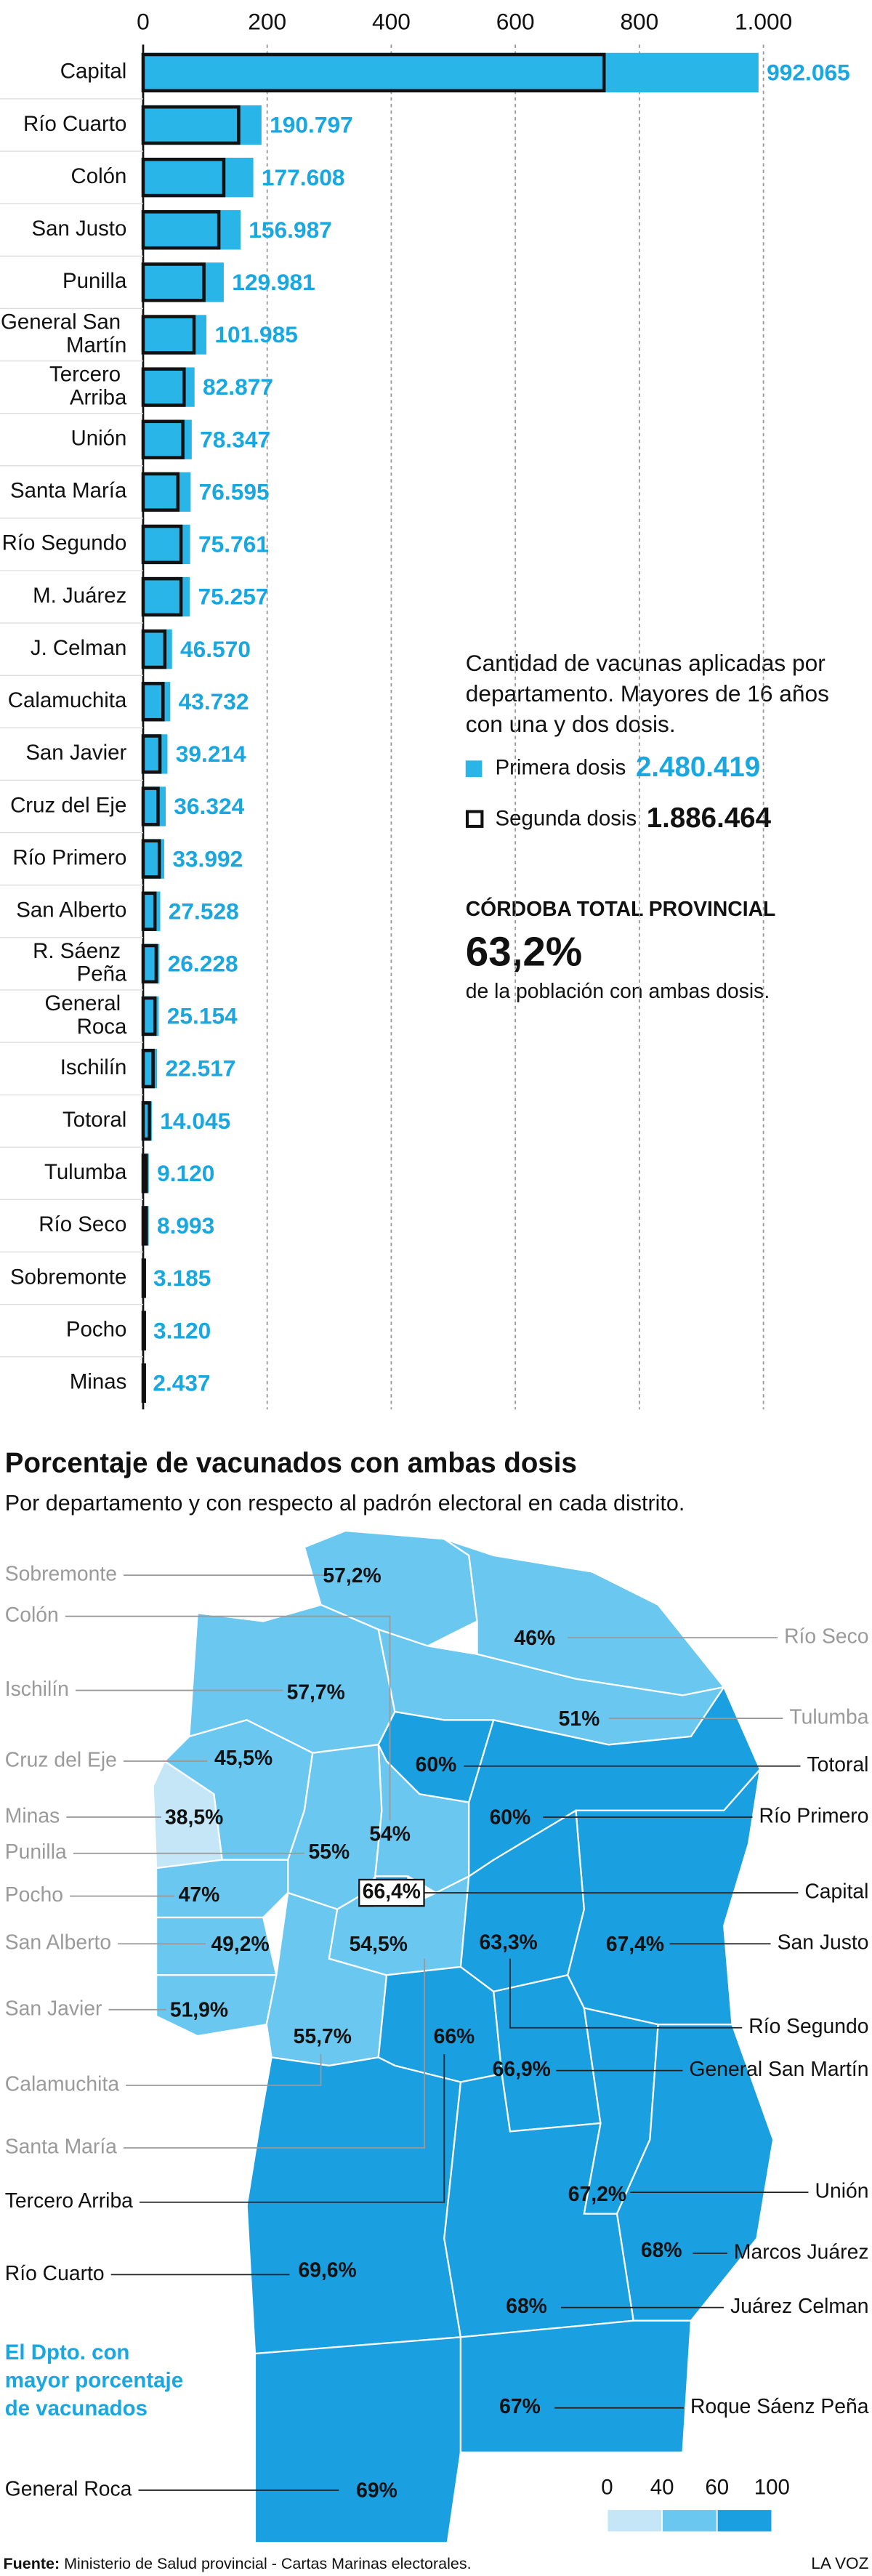 This screenshot has height=2576, width=872. Describe the element at coordinates (55, 2273) in the screenshot. I see `region-name: Río Cuarto` at that location.